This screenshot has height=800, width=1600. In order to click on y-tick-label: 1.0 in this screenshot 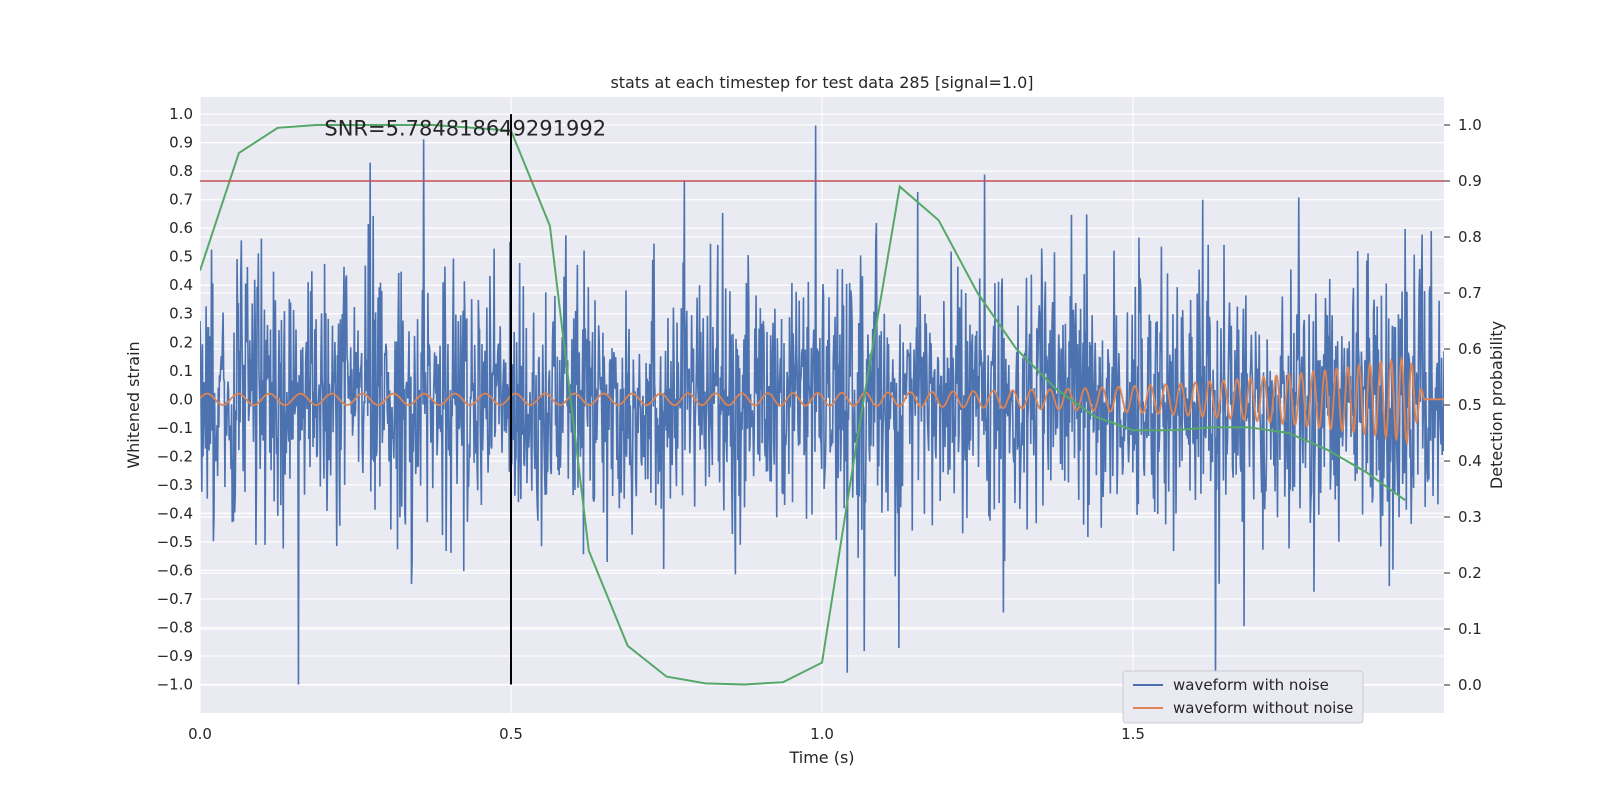, I will do `click(181, 114)`.